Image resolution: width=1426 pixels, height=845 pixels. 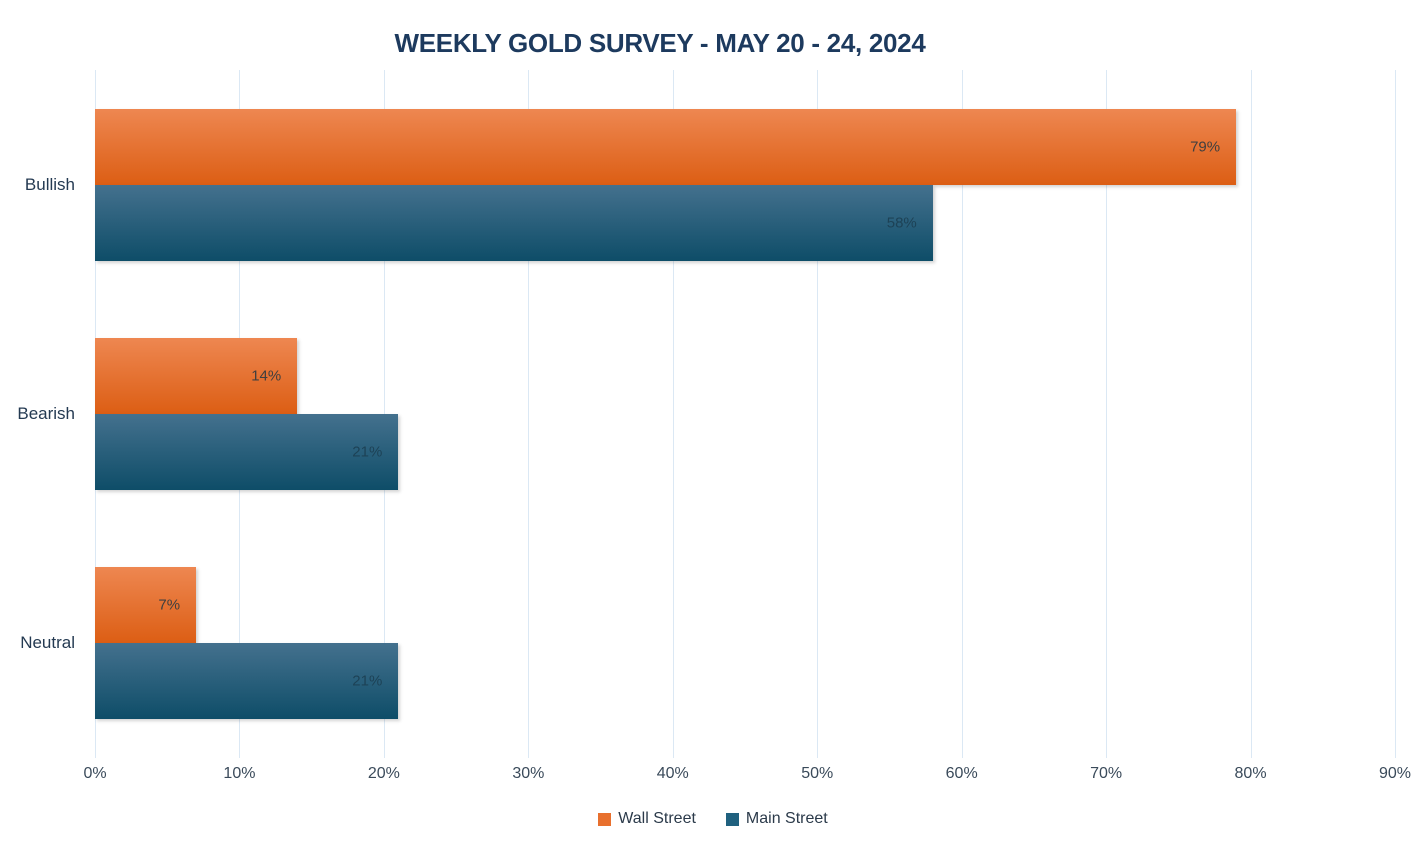 What do you see at coordinates (367, 452) in the screenshot?
I see `data-label-main-street-bearish: 21%` at bounding box center [367, 452].